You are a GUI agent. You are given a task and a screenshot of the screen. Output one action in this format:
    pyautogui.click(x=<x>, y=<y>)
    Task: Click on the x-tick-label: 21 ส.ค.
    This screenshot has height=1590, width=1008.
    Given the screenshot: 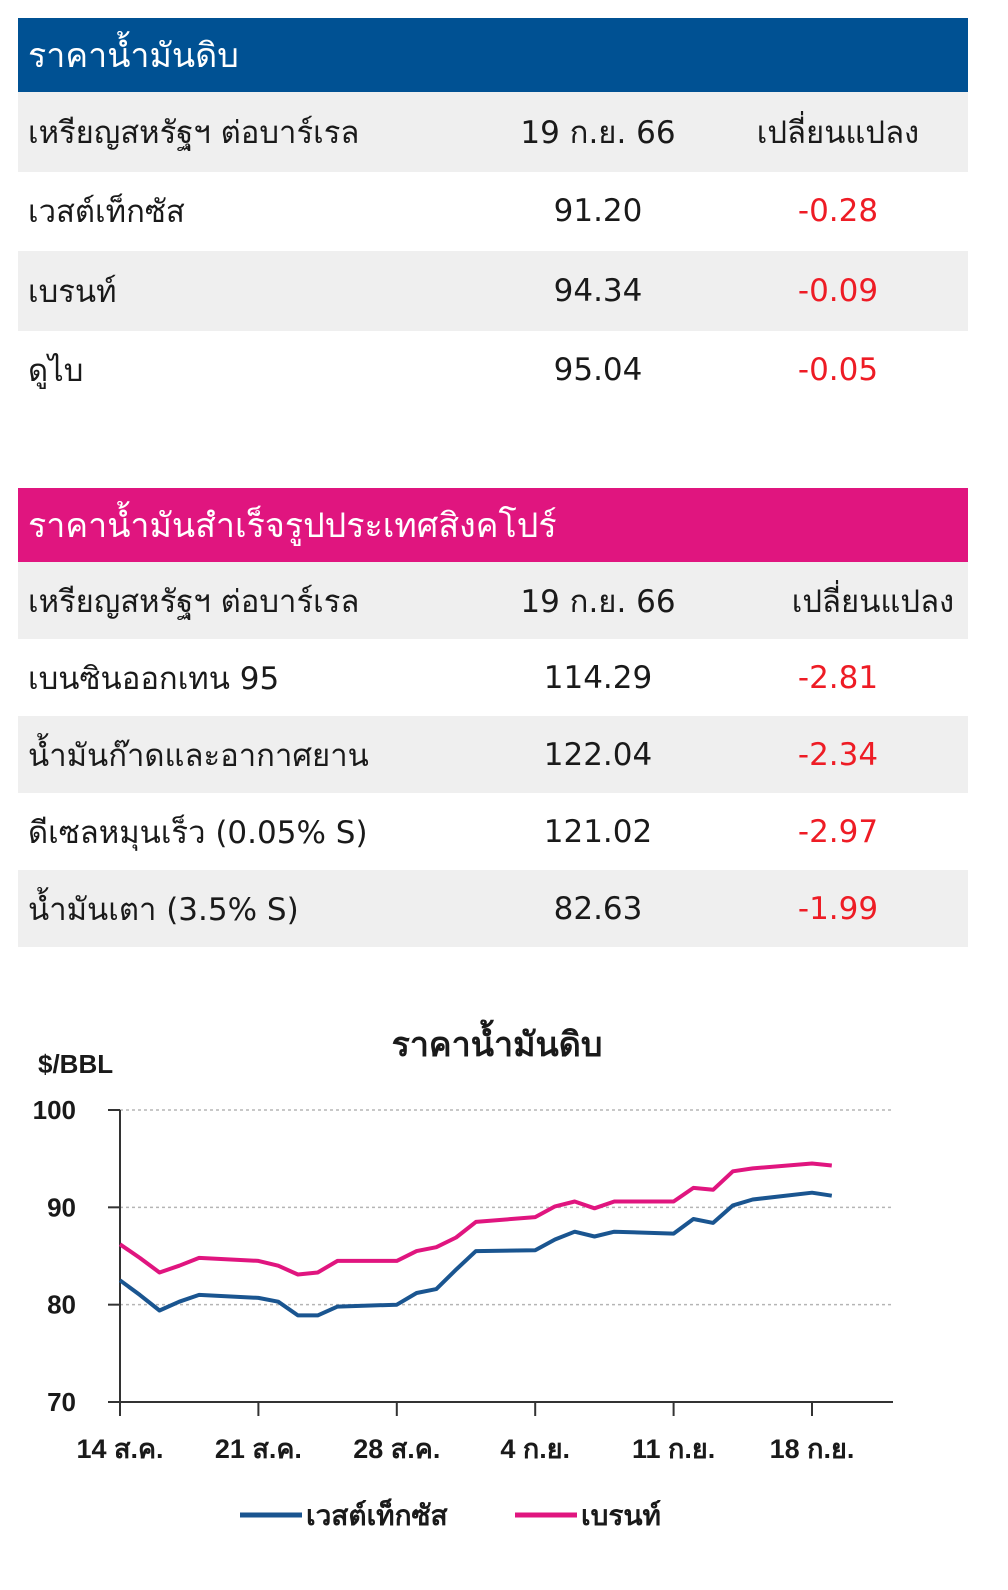 What is the action you would take?
    pyautogui.click(x=258, y=1449)
    